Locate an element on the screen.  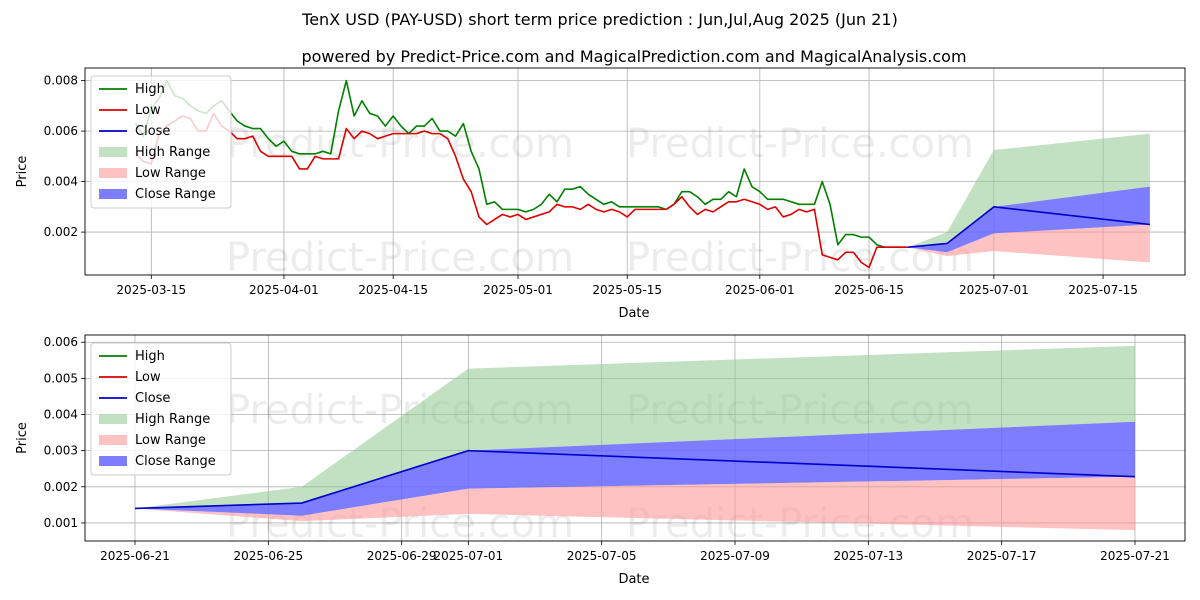
y-tick-label: 0.001 is located at coordinates (61, 523).